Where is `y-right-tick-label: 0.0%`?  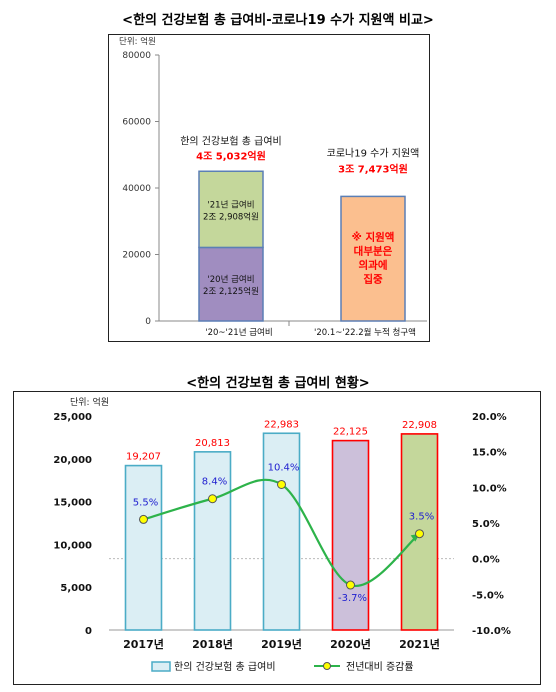
y-right-tick-label: 0.0% is located at coordinates (486, 560).